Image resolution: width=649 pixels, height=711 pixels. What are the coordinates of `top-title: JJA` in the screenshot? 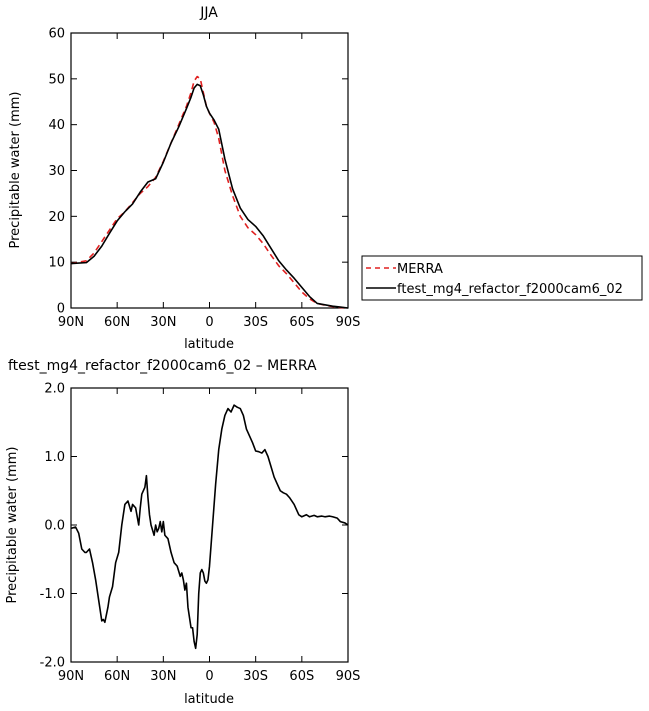 It's located at (208, 13).